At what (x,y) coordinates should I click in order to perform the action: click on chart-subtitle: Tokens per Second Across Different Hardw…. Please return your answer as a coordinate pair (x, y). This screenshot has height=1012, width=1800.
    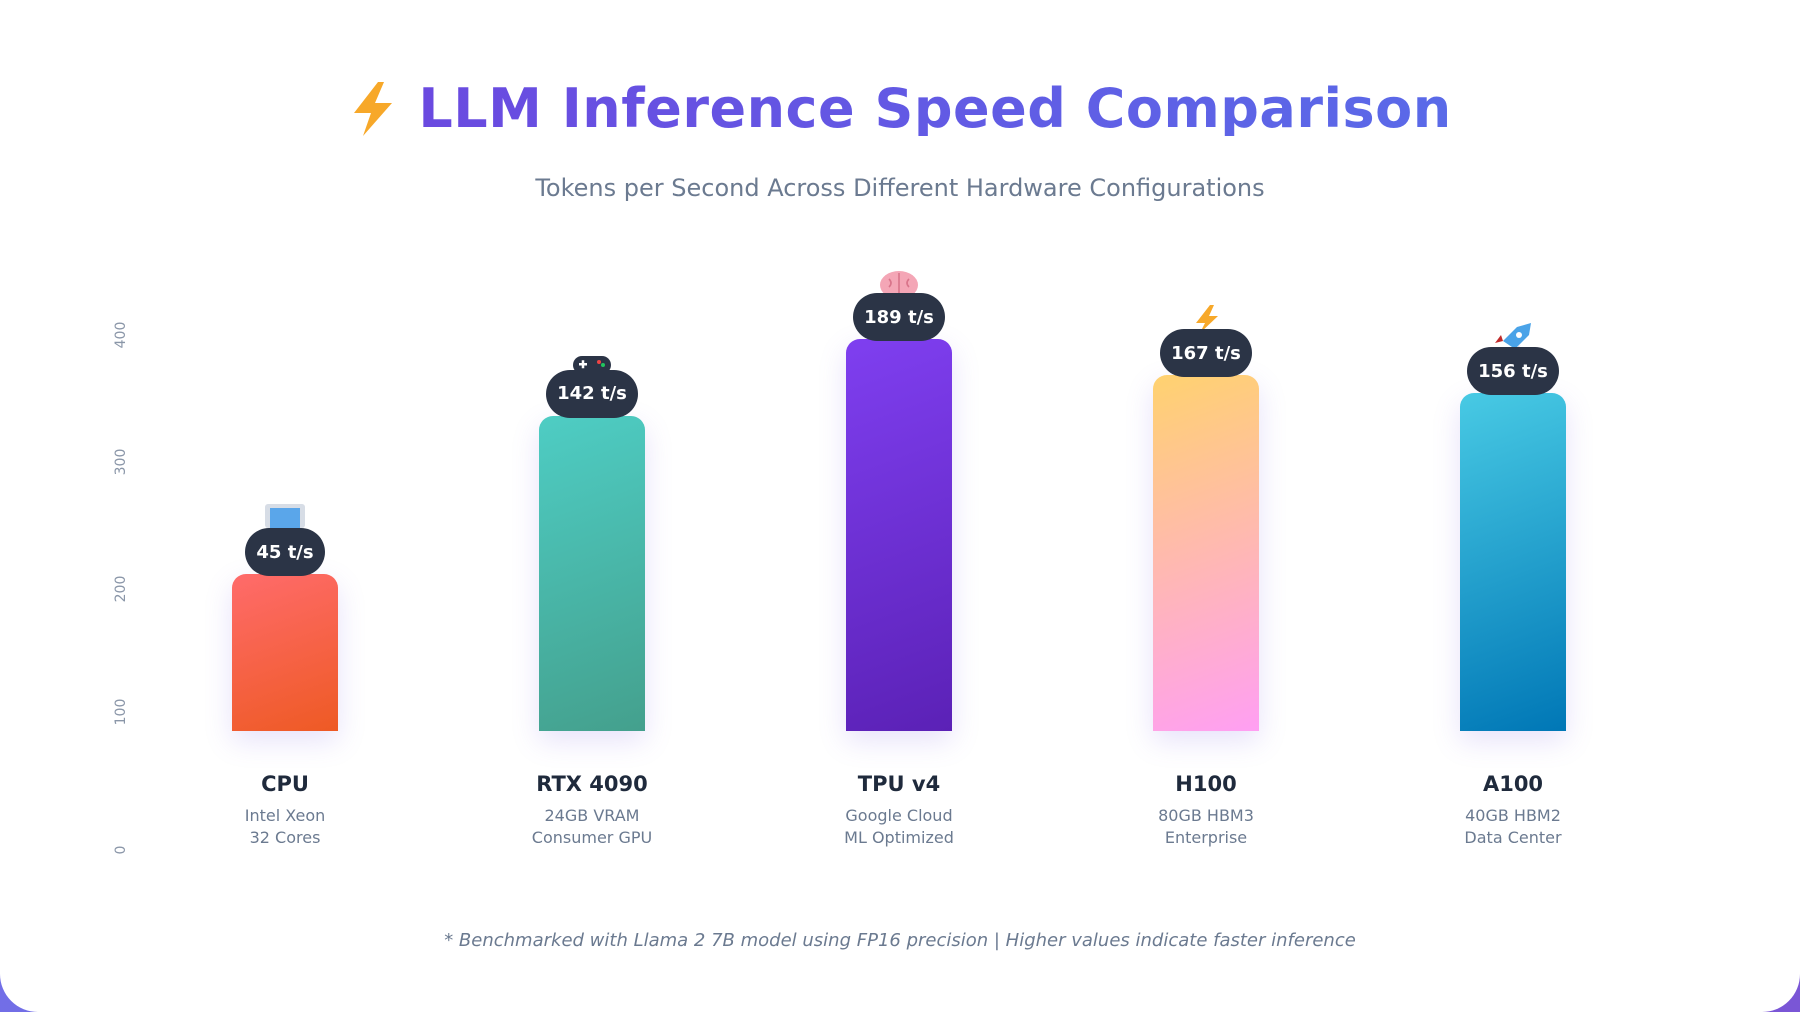
    Looking at the image, I should click on (900, 188).